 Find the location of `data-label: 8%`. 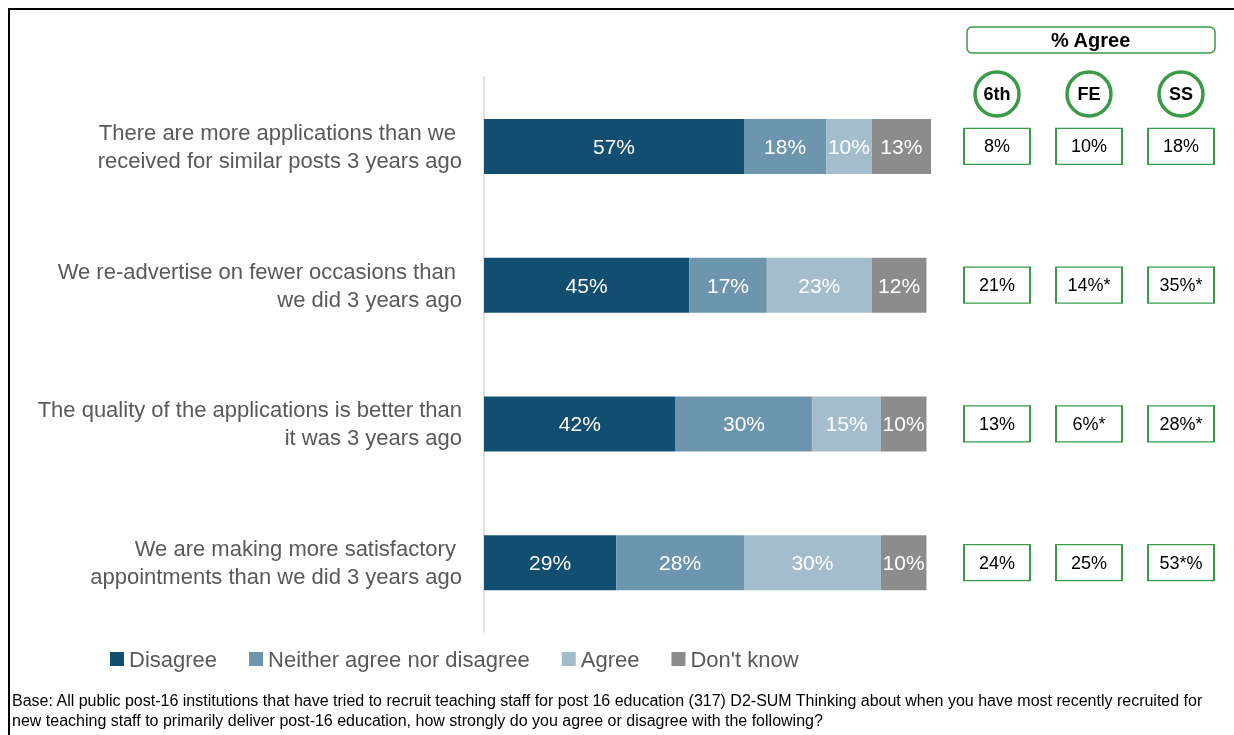

data-label: 8% is located at coordinates (997, 146).